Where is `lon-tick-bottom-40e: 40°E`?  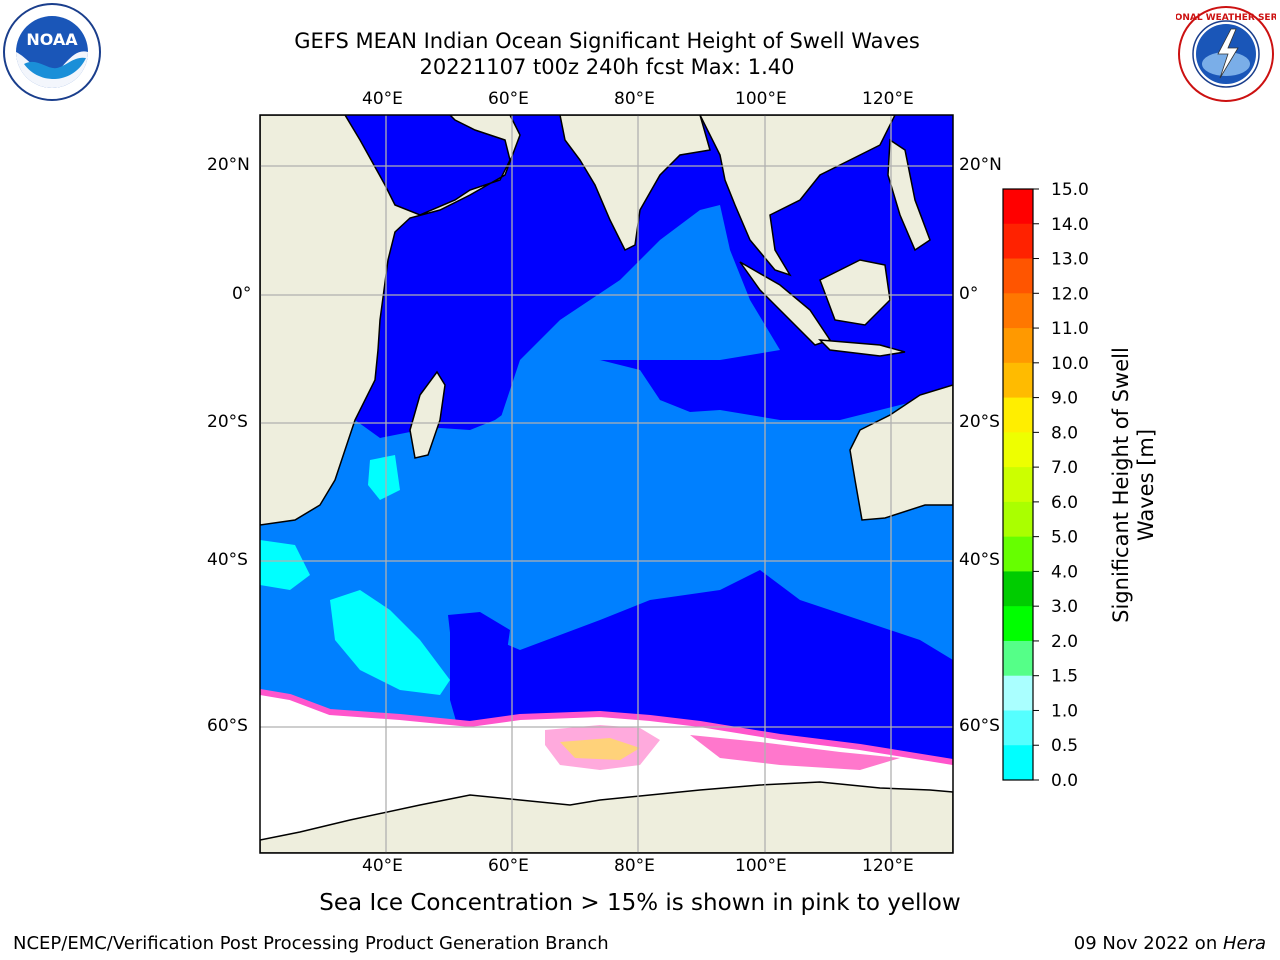
lon-tick-bottom-40e: 40°E is located at coordinates (382, 866).